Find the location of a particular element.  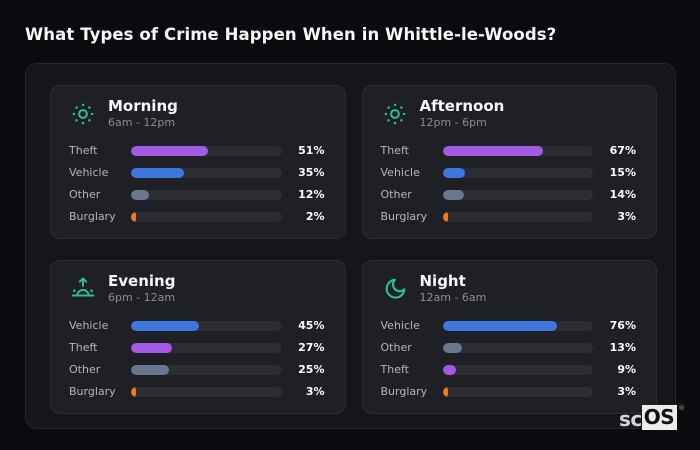

crime-stat-row: Theft 51% is located at coordinates (197, 150).